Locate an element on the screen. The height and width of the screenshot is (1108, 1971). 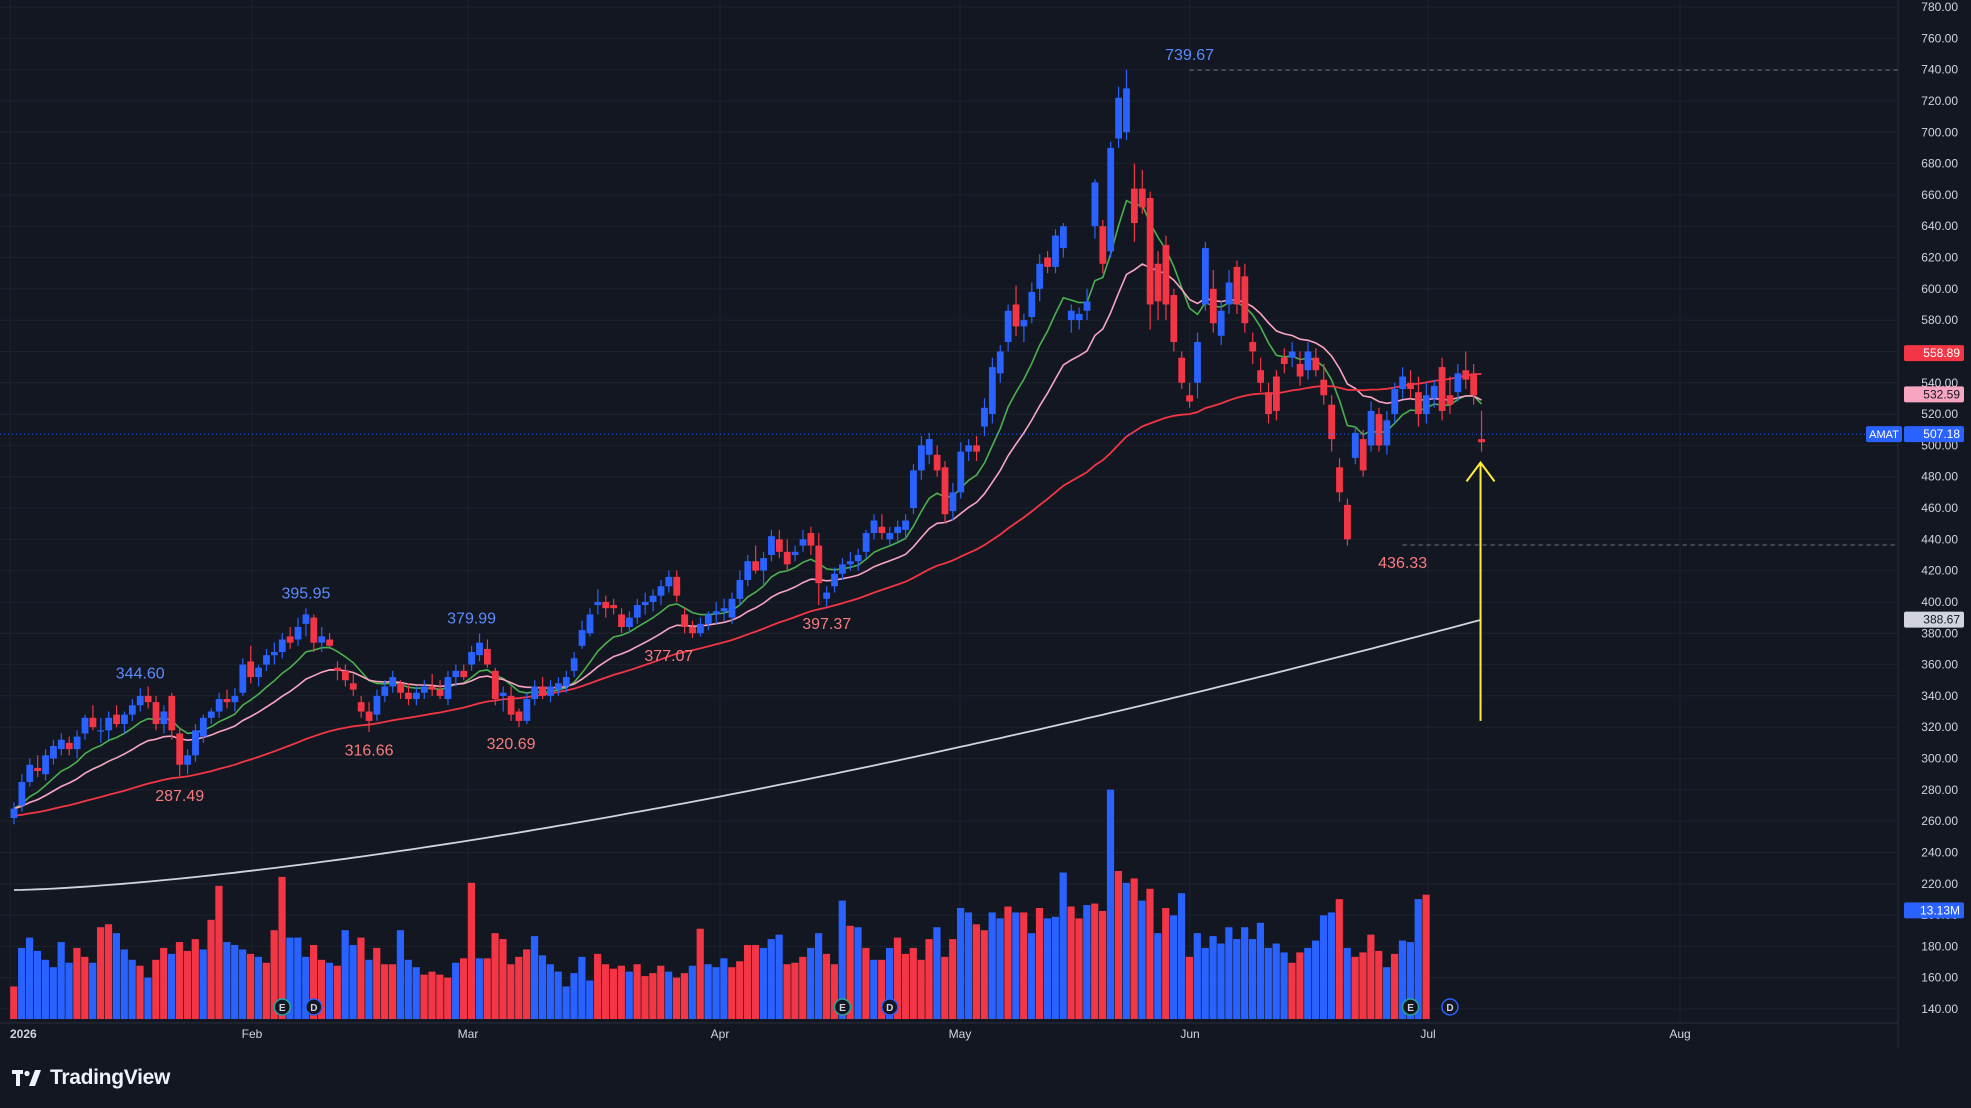
event-circle is located at coordinates (842, 1007).